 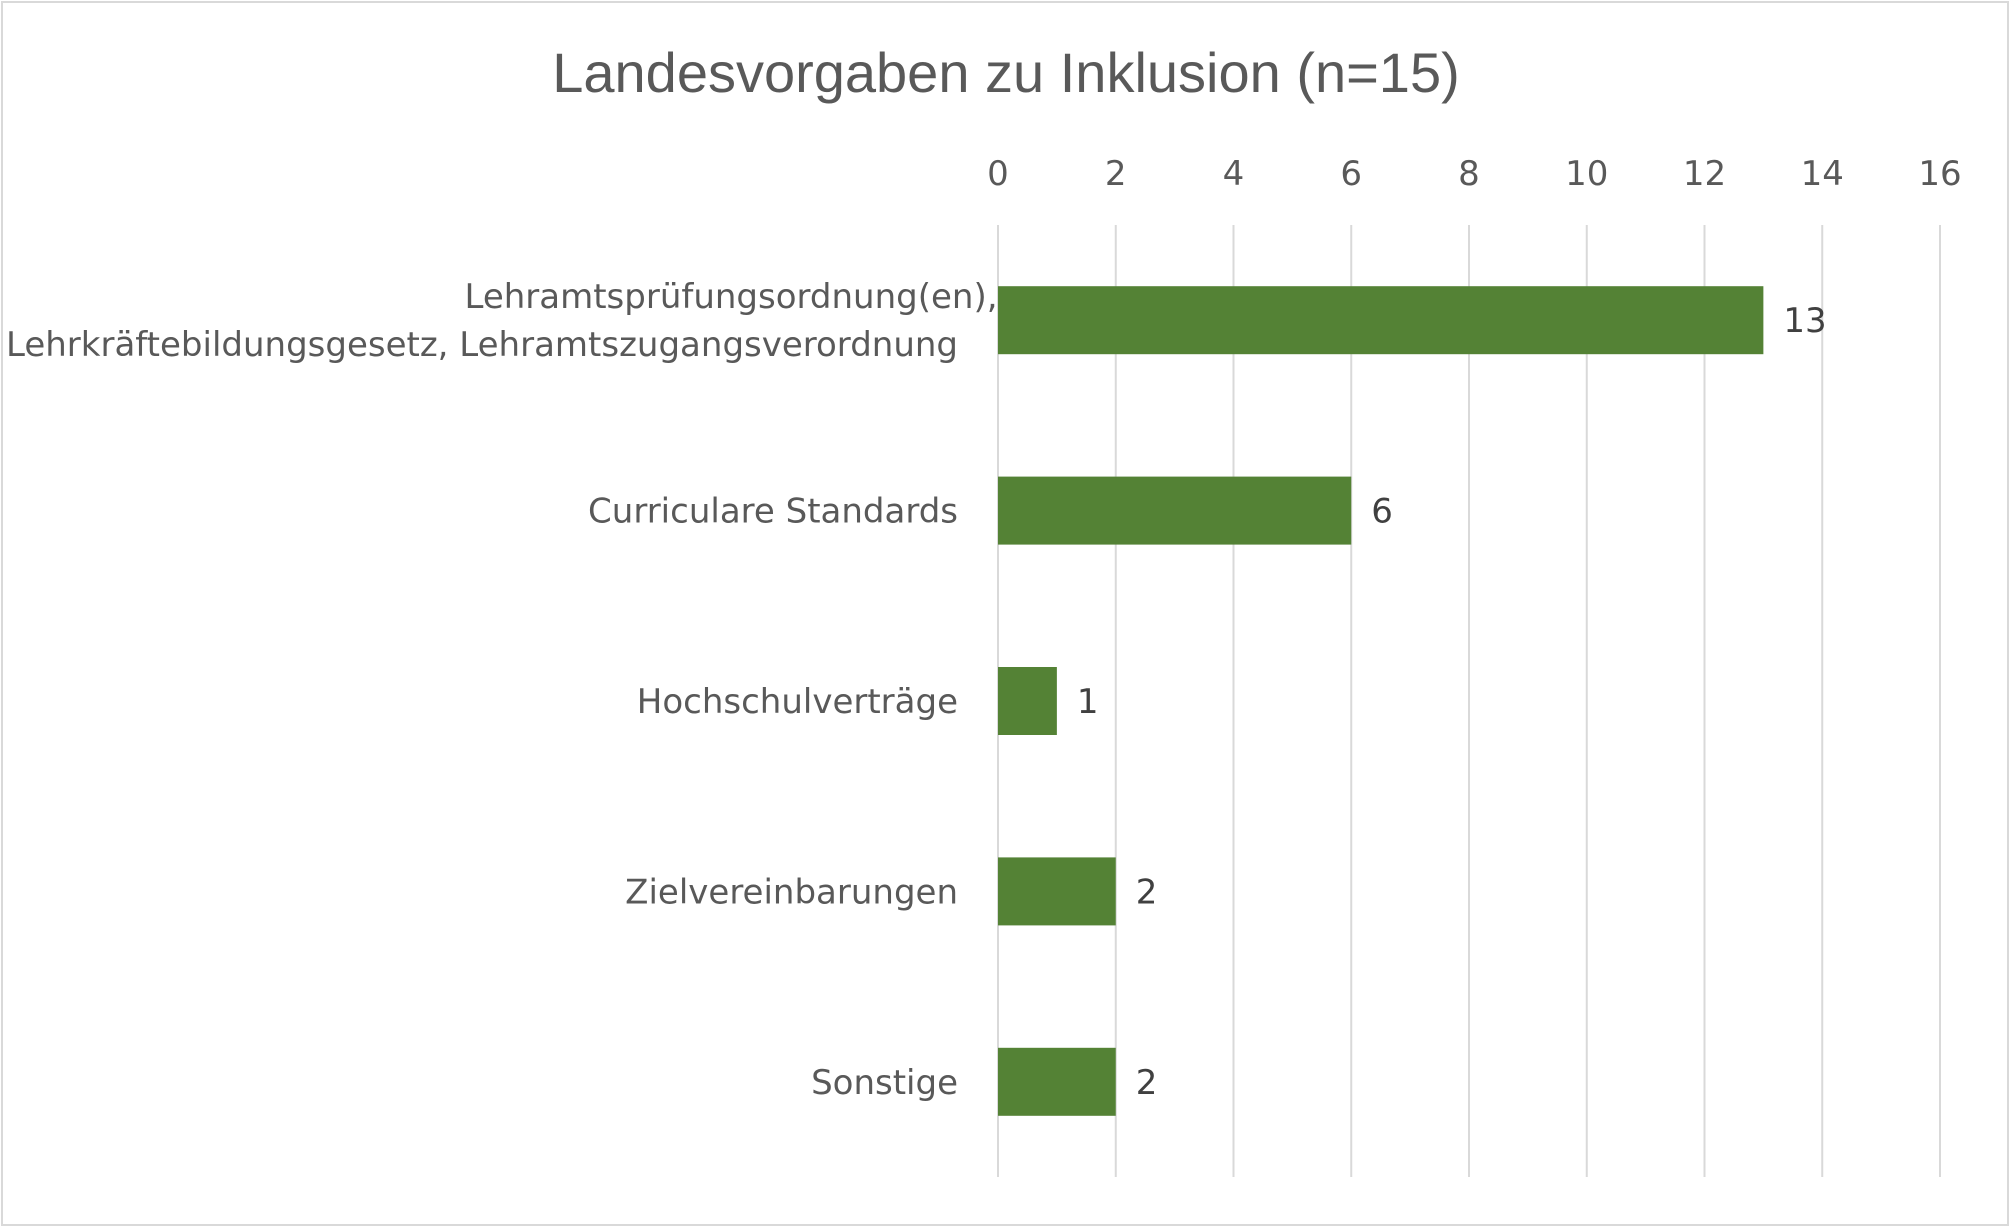 What do you see at coordinates (1351, 174) in the screenshot?
I see `x-tick-label: 6` at bounding box center [1351, 174].